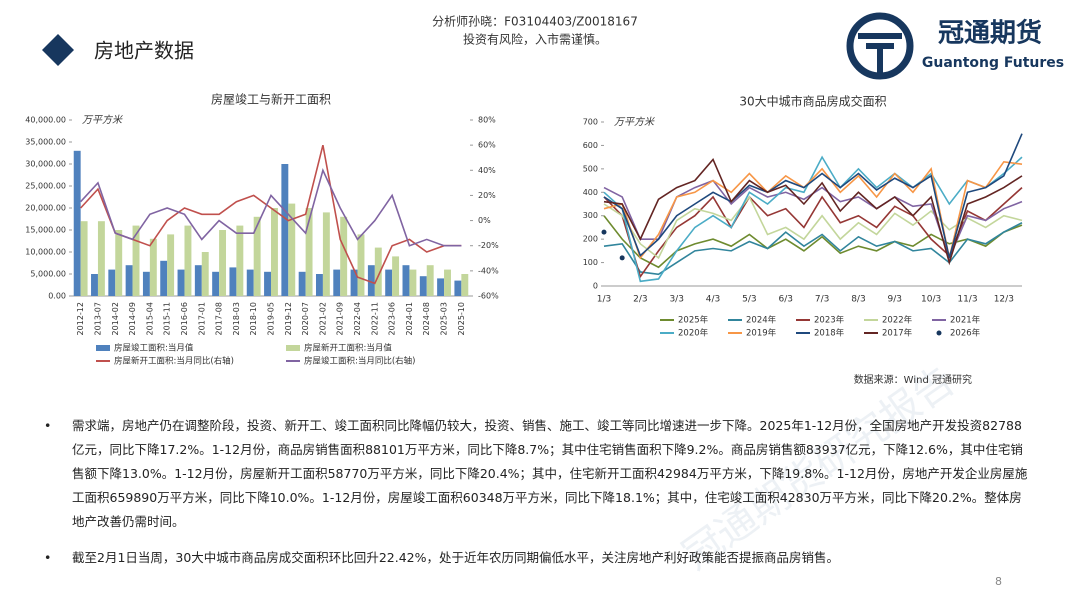 The width and height of the screenshot is (1080, 607). Describe the element at coordinates (374, 318) in the screenshot. I see `x-tick-label: 2022-11` at that location.